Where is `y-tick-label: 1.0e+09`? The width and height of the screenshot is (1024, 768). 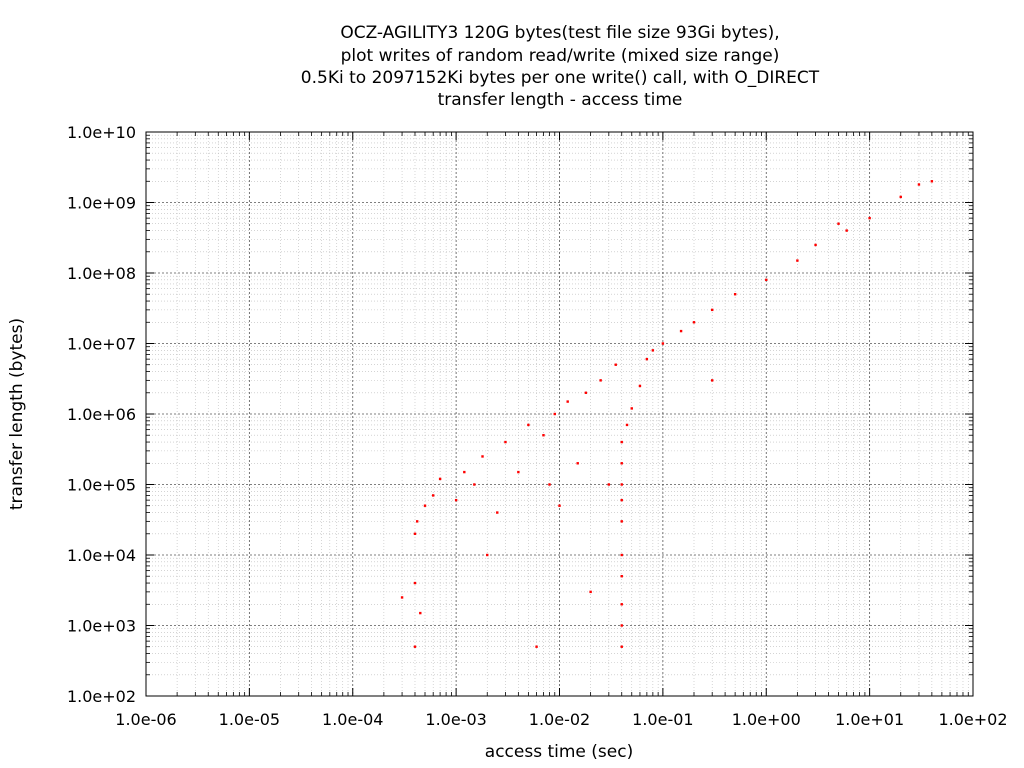
y-tick-label: 1.0e+09 is located at coordinates (101, 203).